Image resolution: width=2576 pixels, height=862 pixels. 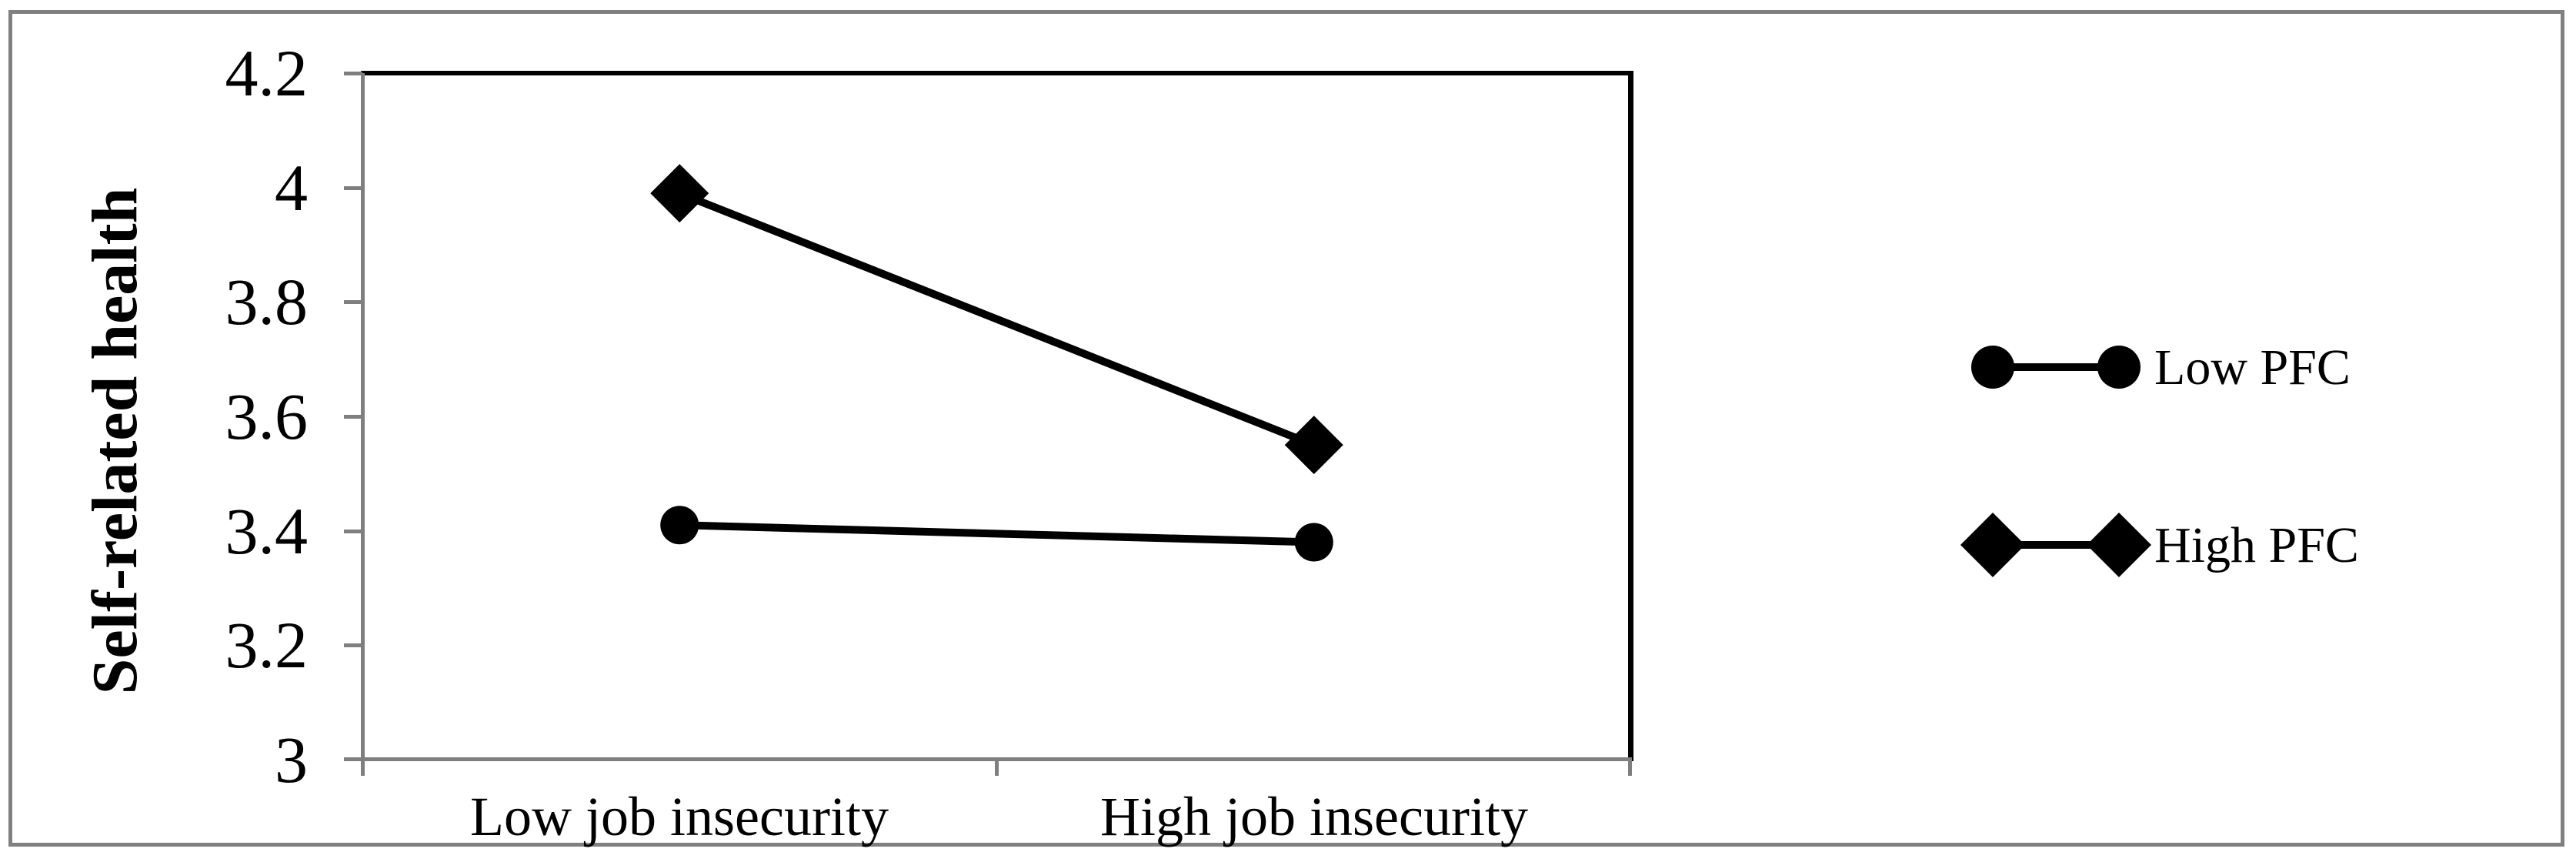 I want to click on plot-area-right-border, so click(x=1630, y=416).